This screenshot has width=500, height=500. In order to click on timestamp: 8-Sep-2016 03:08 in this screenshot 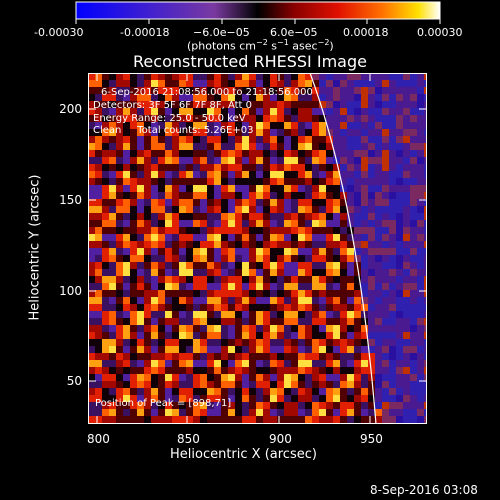, I will do `click(424, 490)`.